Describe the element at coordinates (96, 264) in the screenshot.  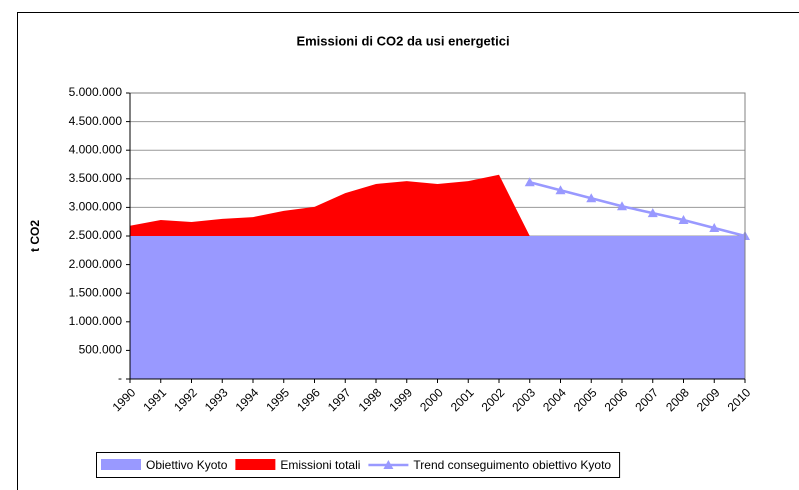
I see `y-tick-label: 2.000.000` at that location.